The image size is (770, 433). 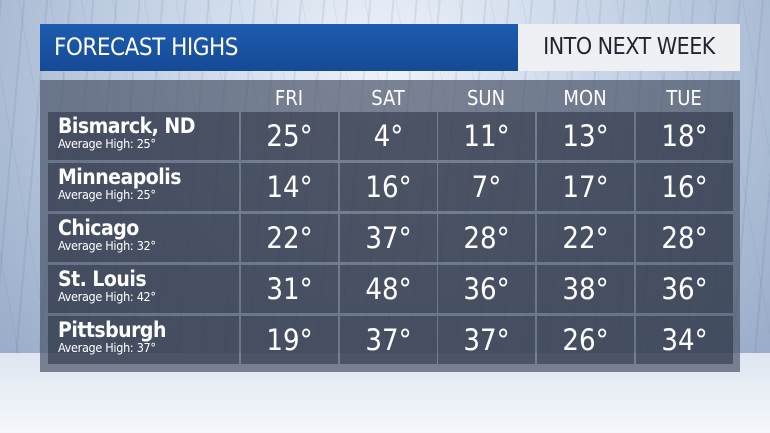 What do you see at coordinates (98, 228) in the screenshot?
I see `city-name: Chicago` at bounding box center [98, 228].